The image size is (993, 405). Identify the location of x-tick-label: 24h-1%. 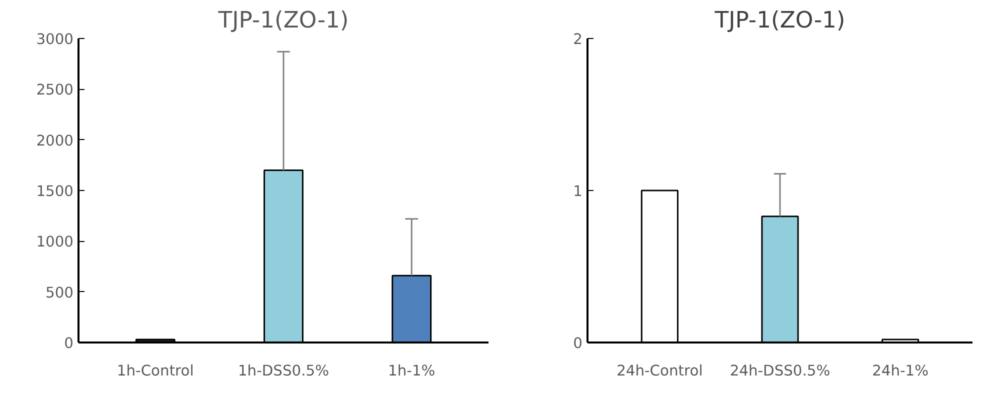
(900, 371).